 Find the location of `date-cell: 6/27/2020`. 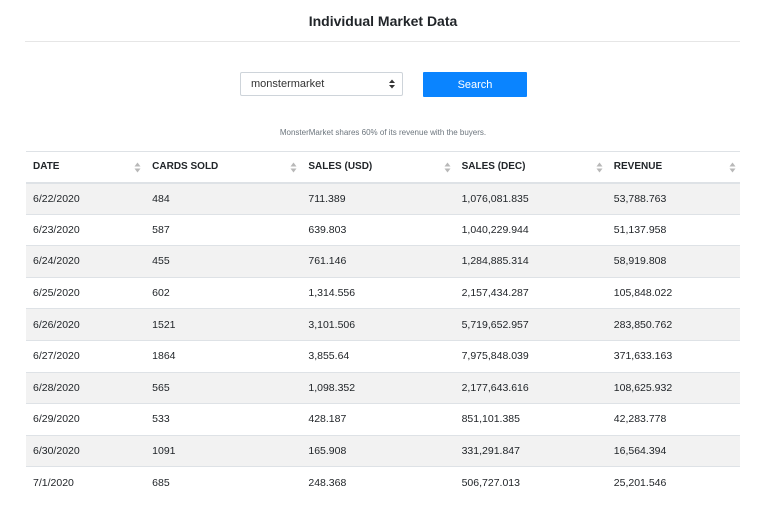

date-cell: 6/27/2020 is located at coordinates (86, 356).